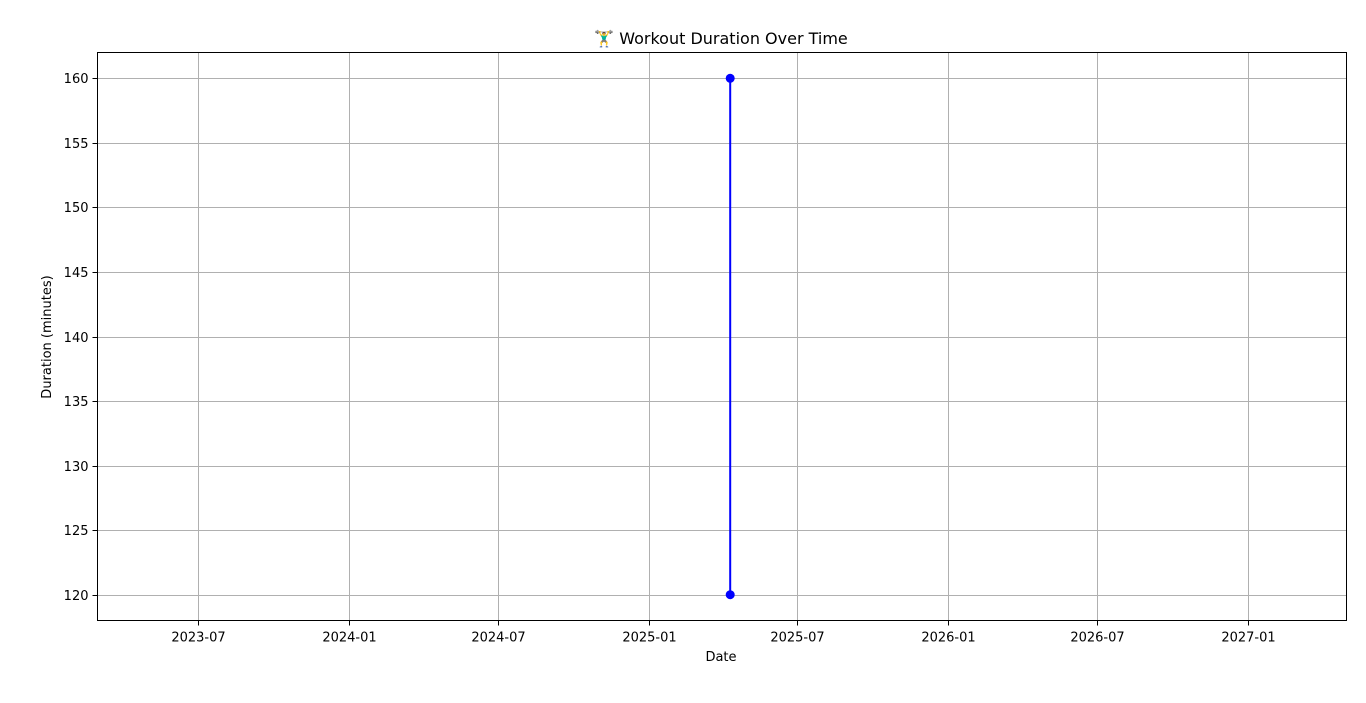  I want to click on x-tick-label: 2024-01, so click(349, 638).